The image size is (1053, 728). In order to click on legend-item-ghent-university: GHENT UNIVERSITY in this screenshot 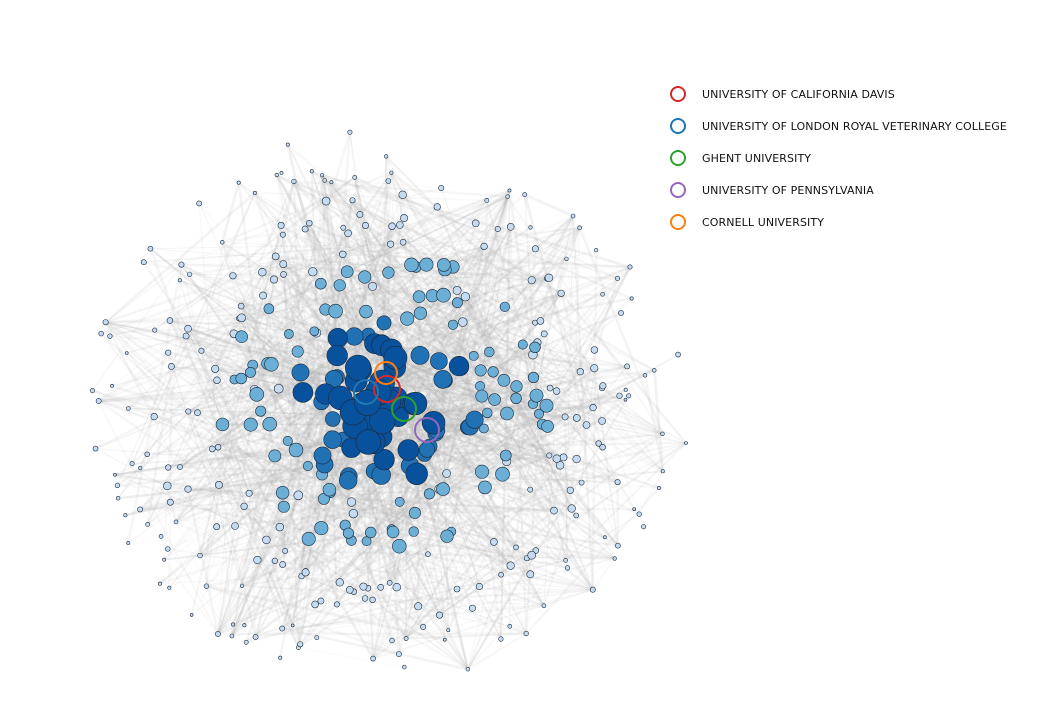, I will do `click(838, 158)`.